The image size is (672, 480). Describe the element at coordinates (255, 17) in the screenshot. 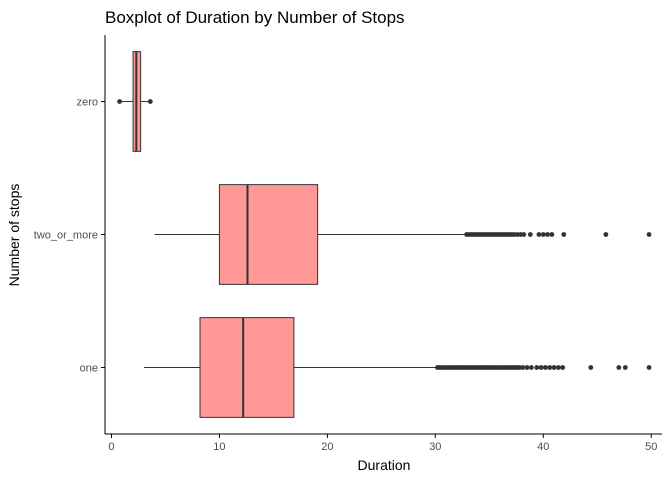

I see `chart-title: Boxplot of Duration by Number of Stops` at that location.